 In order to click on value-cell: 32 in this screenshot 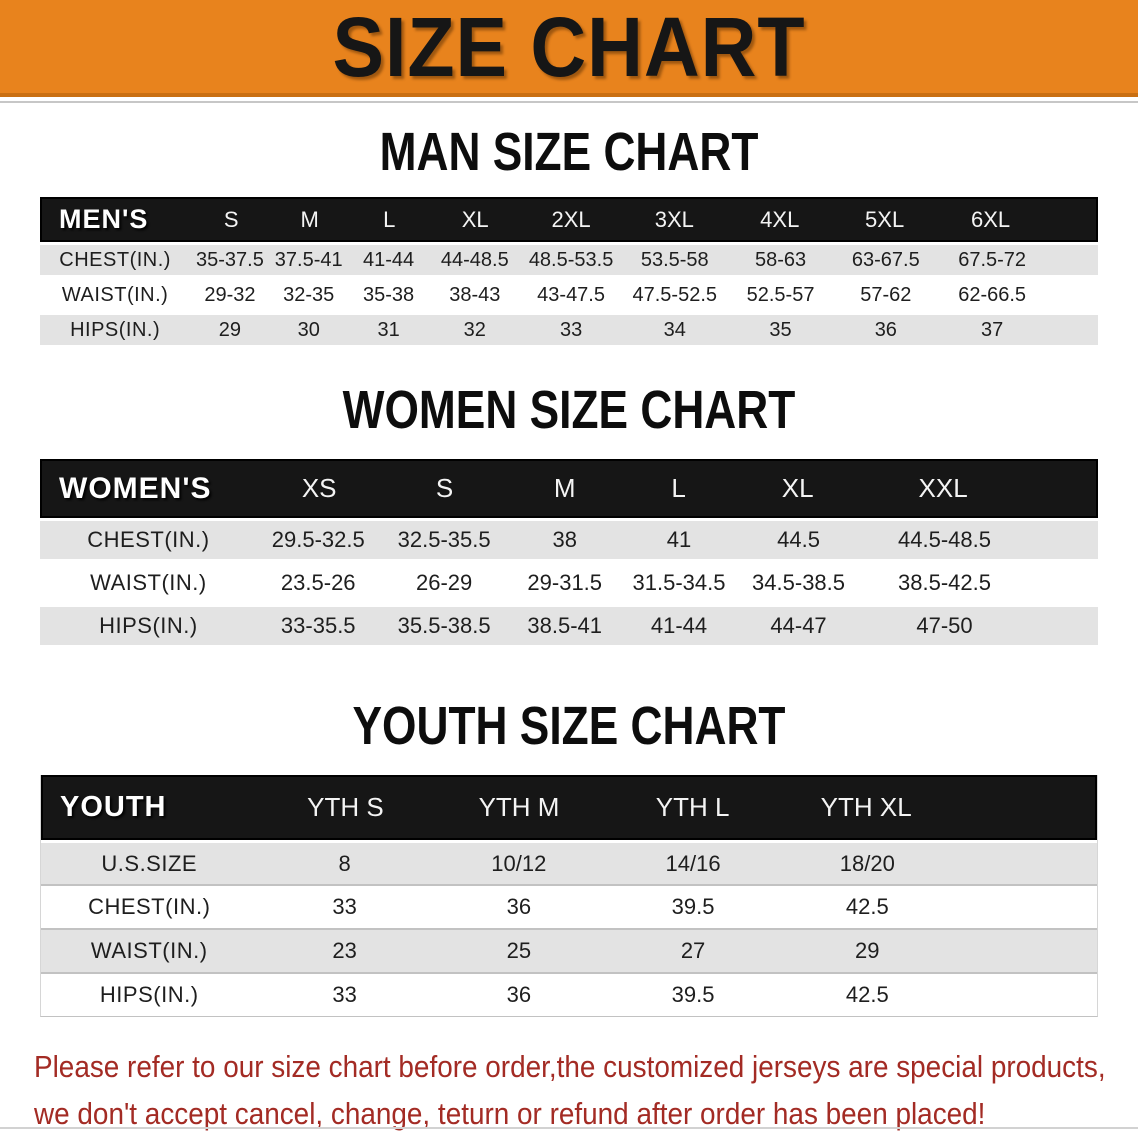, I will do `click(474, 329)`.